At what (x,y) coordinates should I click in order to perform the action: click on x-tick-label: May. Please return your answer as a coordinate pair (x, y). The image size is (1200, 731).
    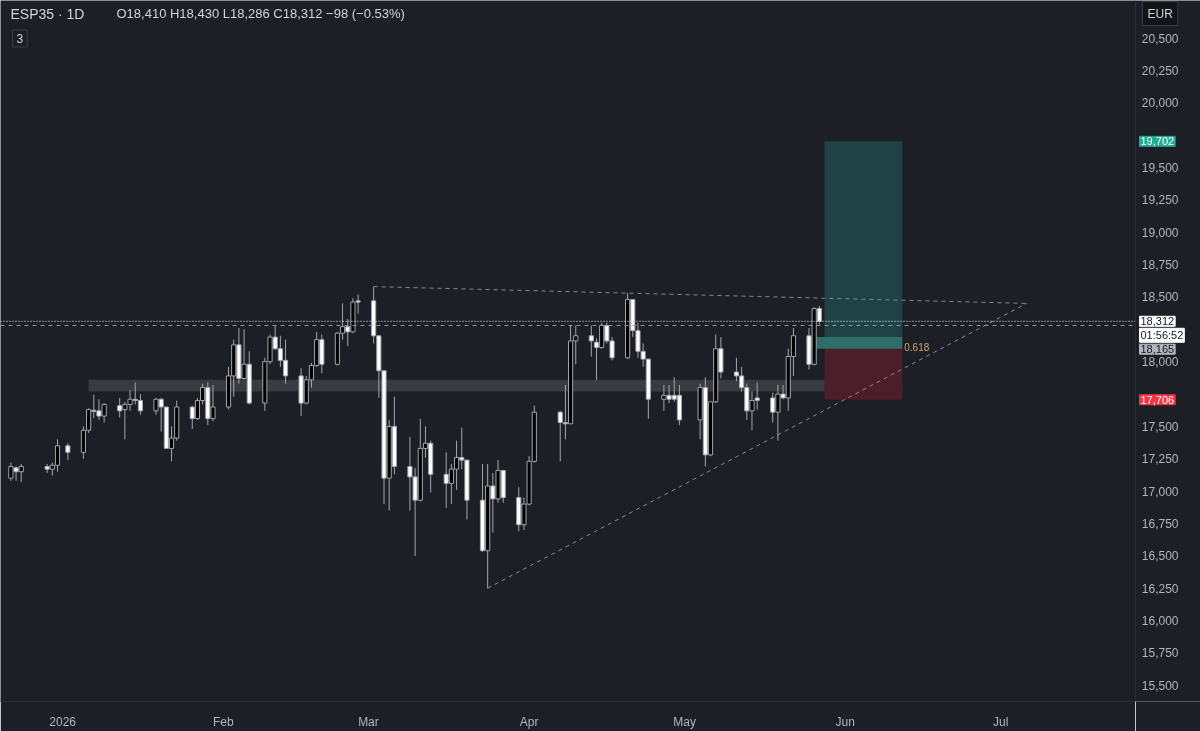
    Looking at the image, I should click on (684, 721).